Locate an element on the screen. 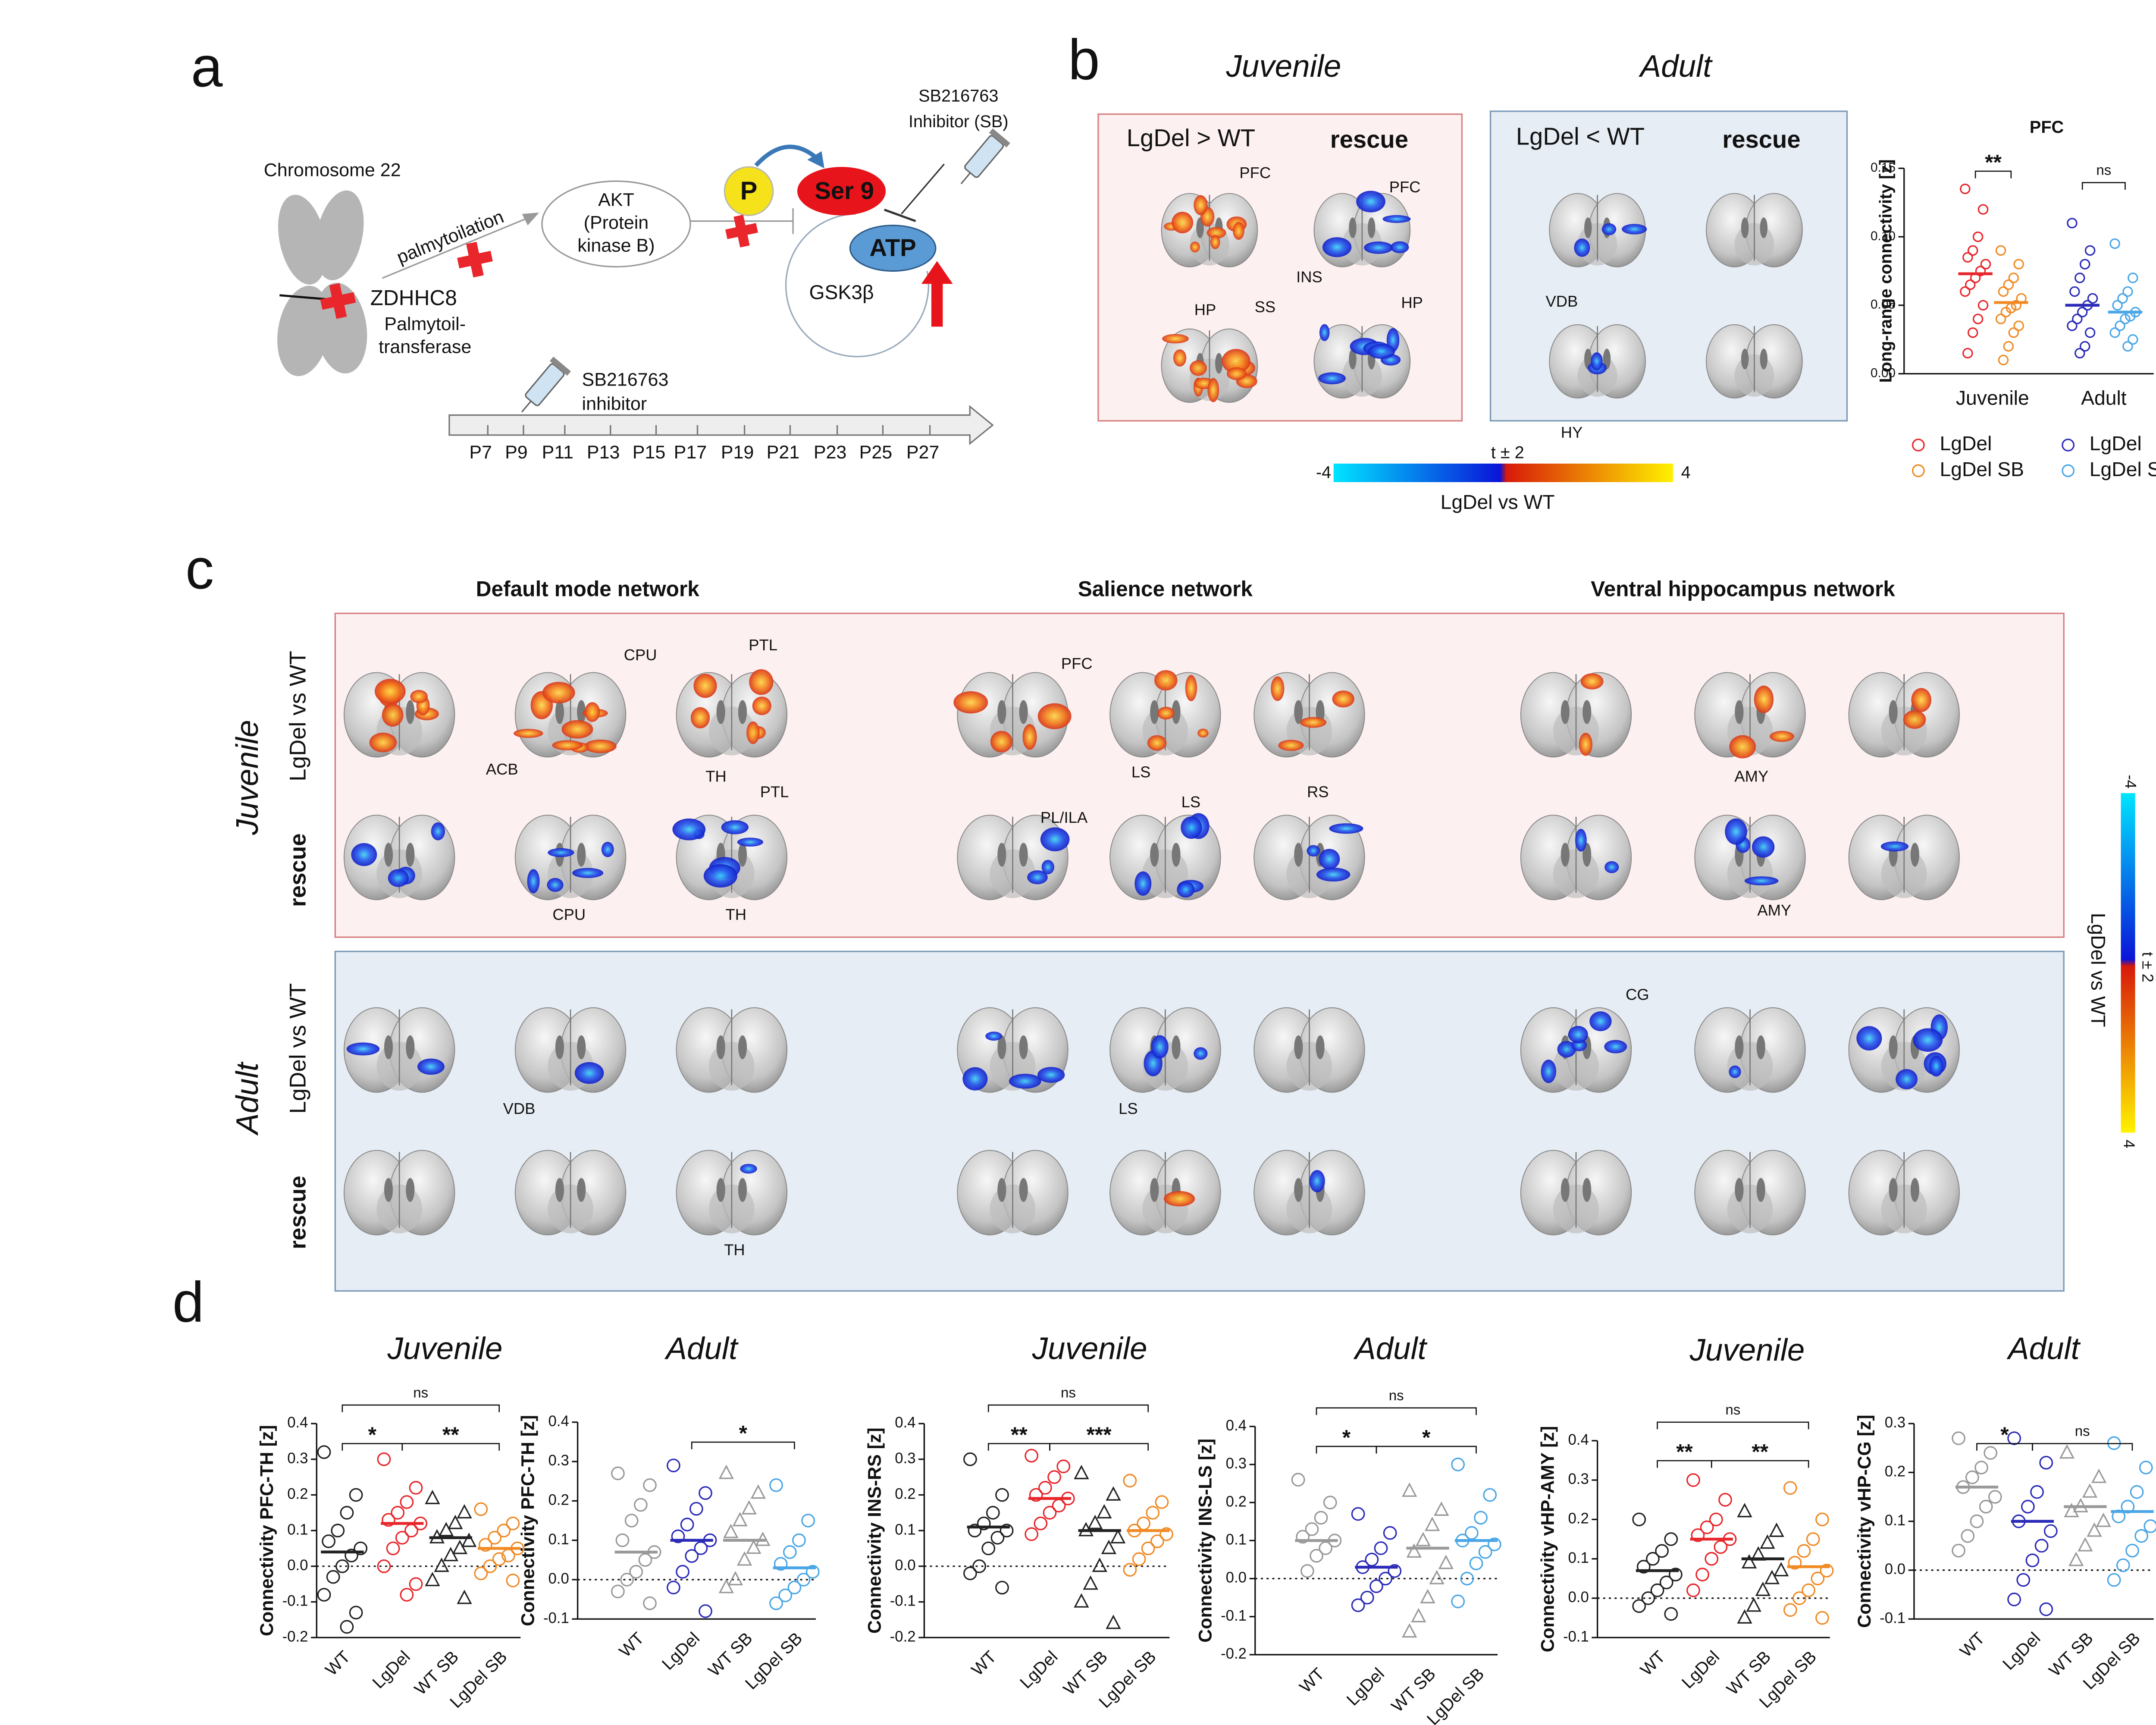 The height and width of the screenshot is (1725, 2156). atp-label: ATP is located at coordinates (892, 248).